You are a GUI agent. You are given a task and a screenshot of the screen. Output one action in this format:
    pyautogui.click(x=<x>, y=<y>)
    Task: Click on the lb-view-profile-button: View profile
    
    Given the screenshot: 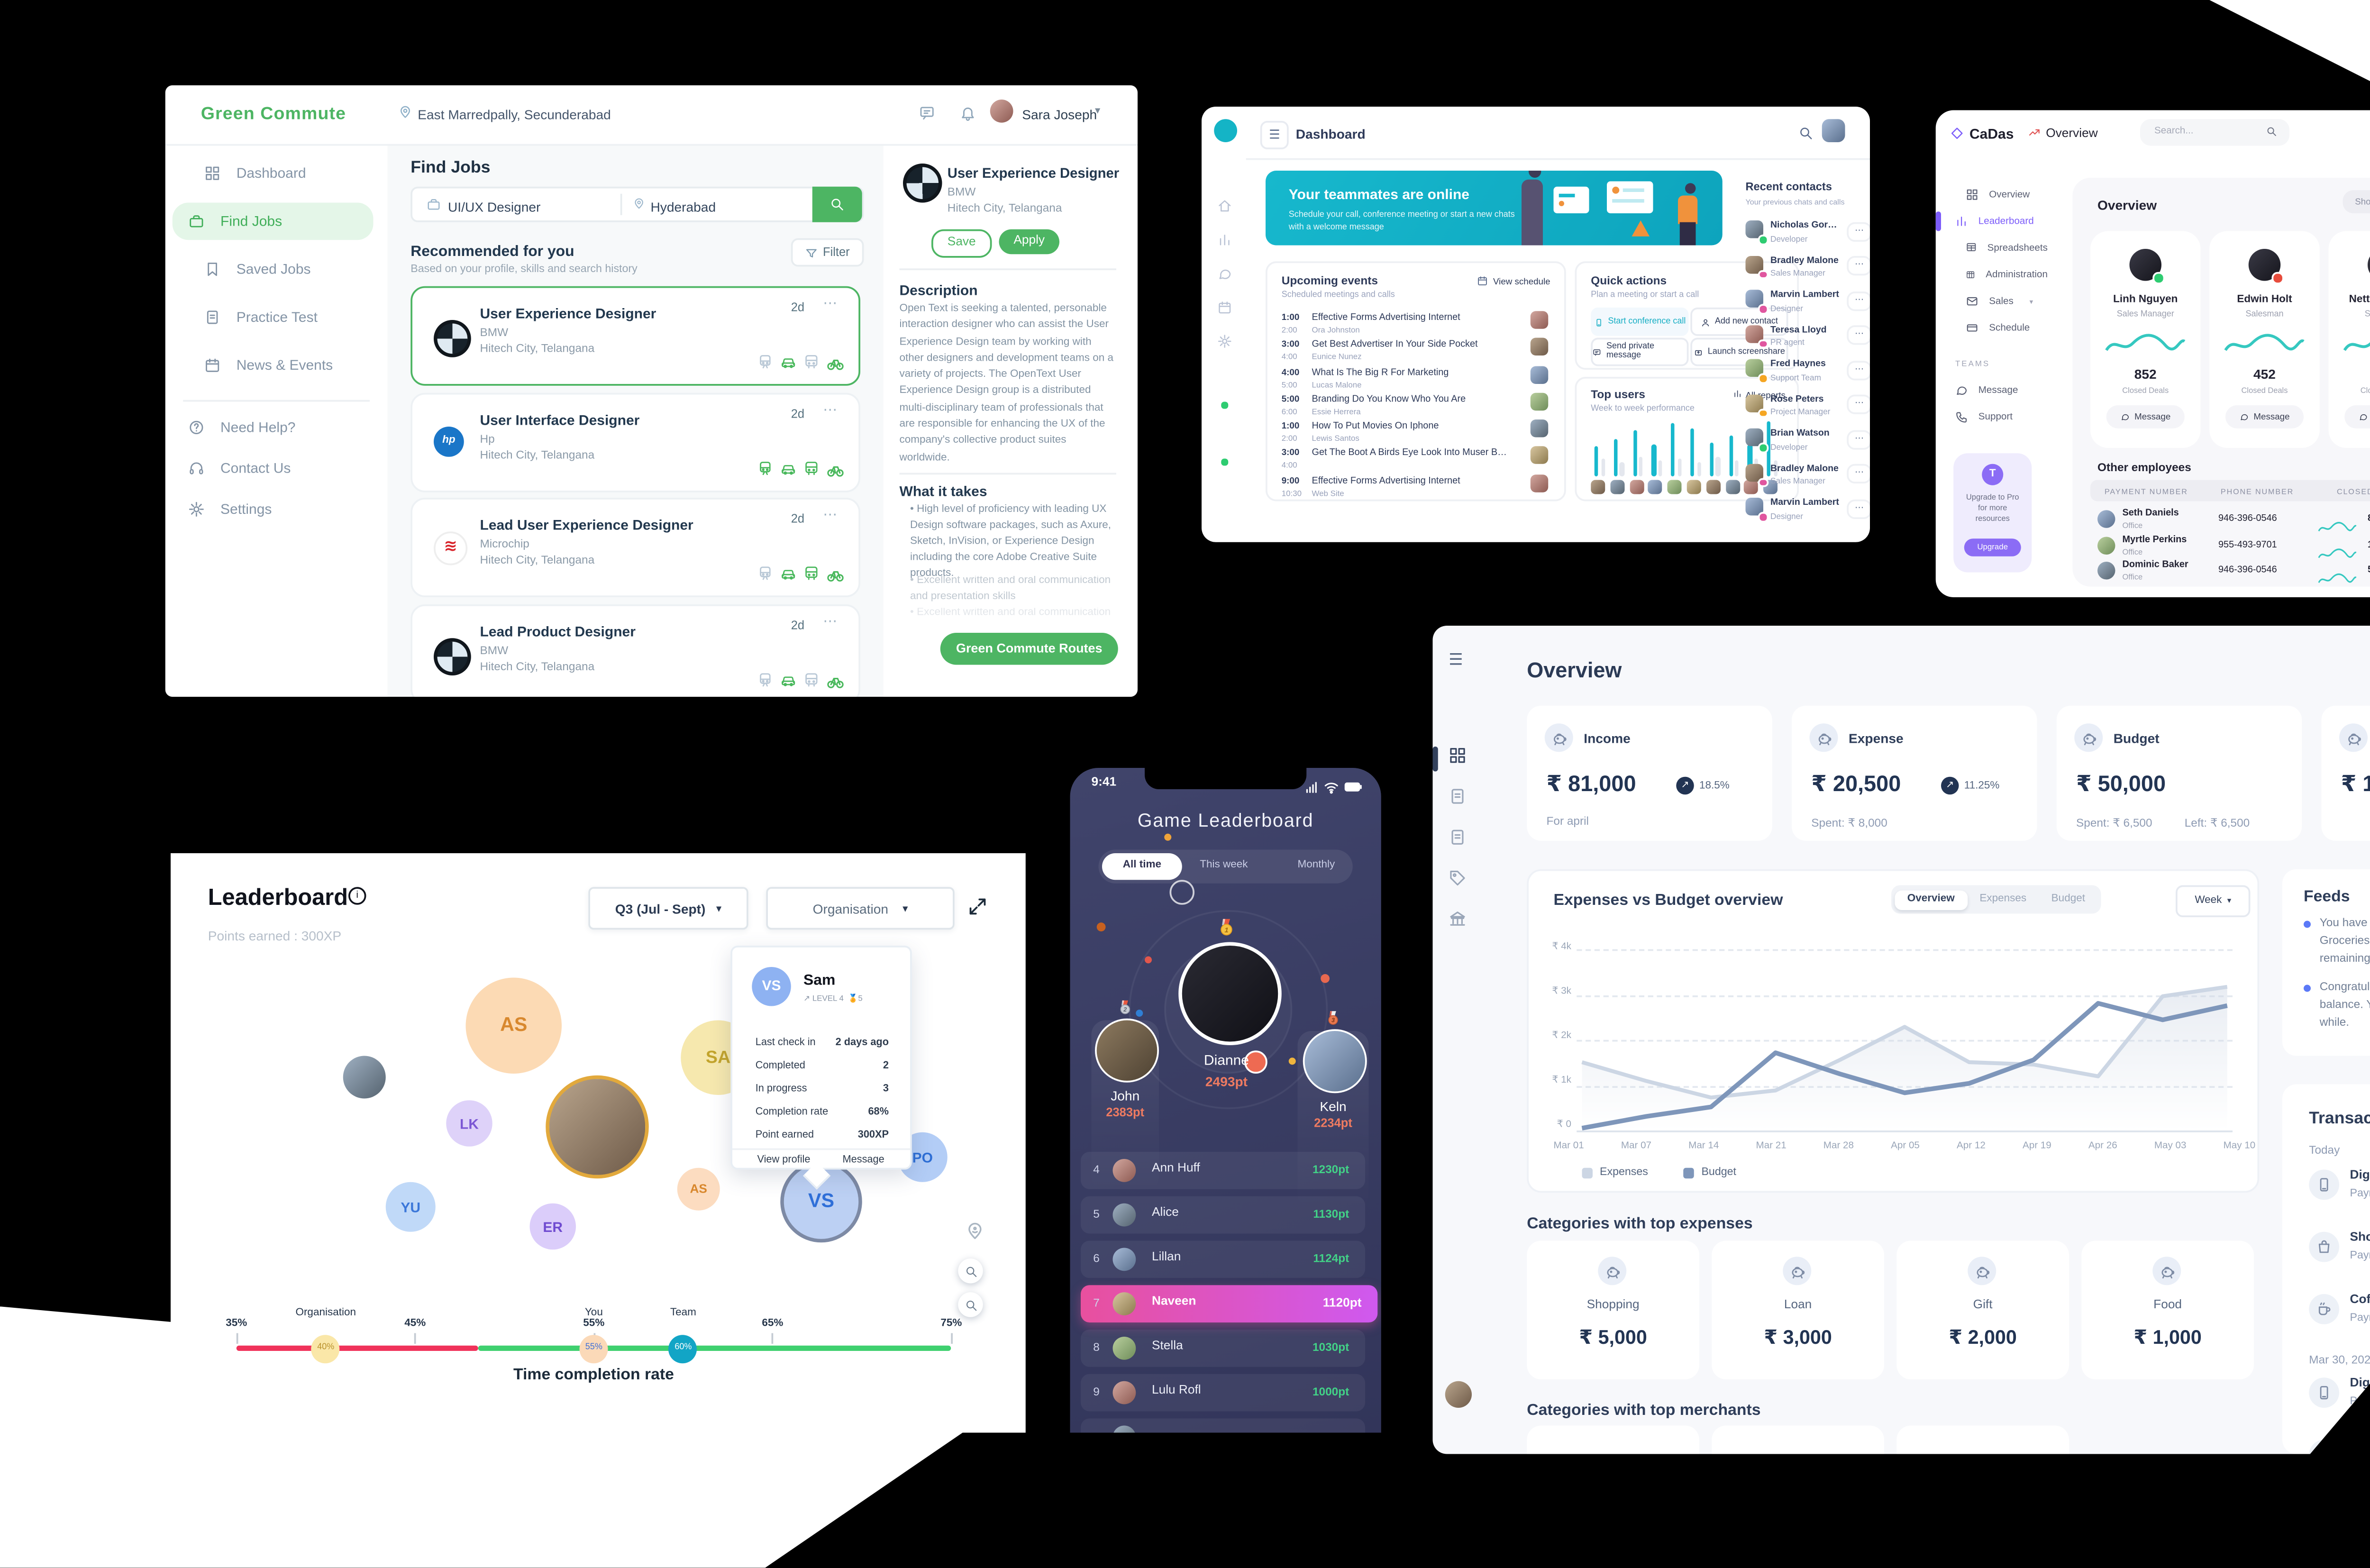 What is the action you would take?
    pyautogui.click(x=784, y=1161)
    